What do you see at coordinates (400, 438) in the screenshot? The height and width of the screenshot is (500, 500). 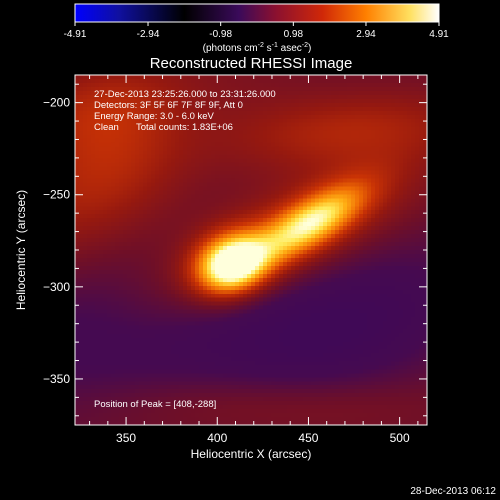 I see `x-tick-label: 500` at bounding box center [400, 438].